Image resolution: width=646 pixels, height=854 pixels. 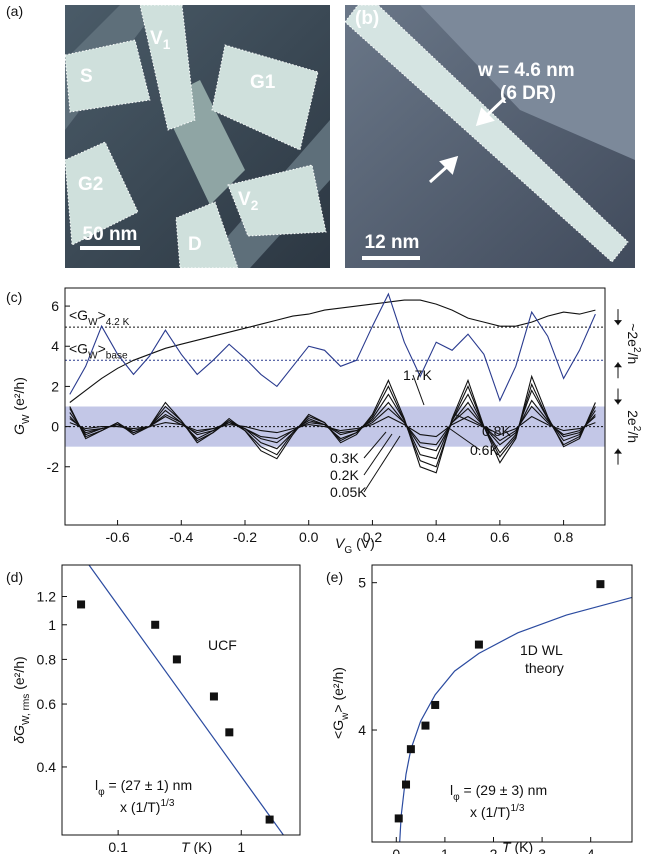 I want to click on y-tick-label: 0.6, so click(x=47, y=704).